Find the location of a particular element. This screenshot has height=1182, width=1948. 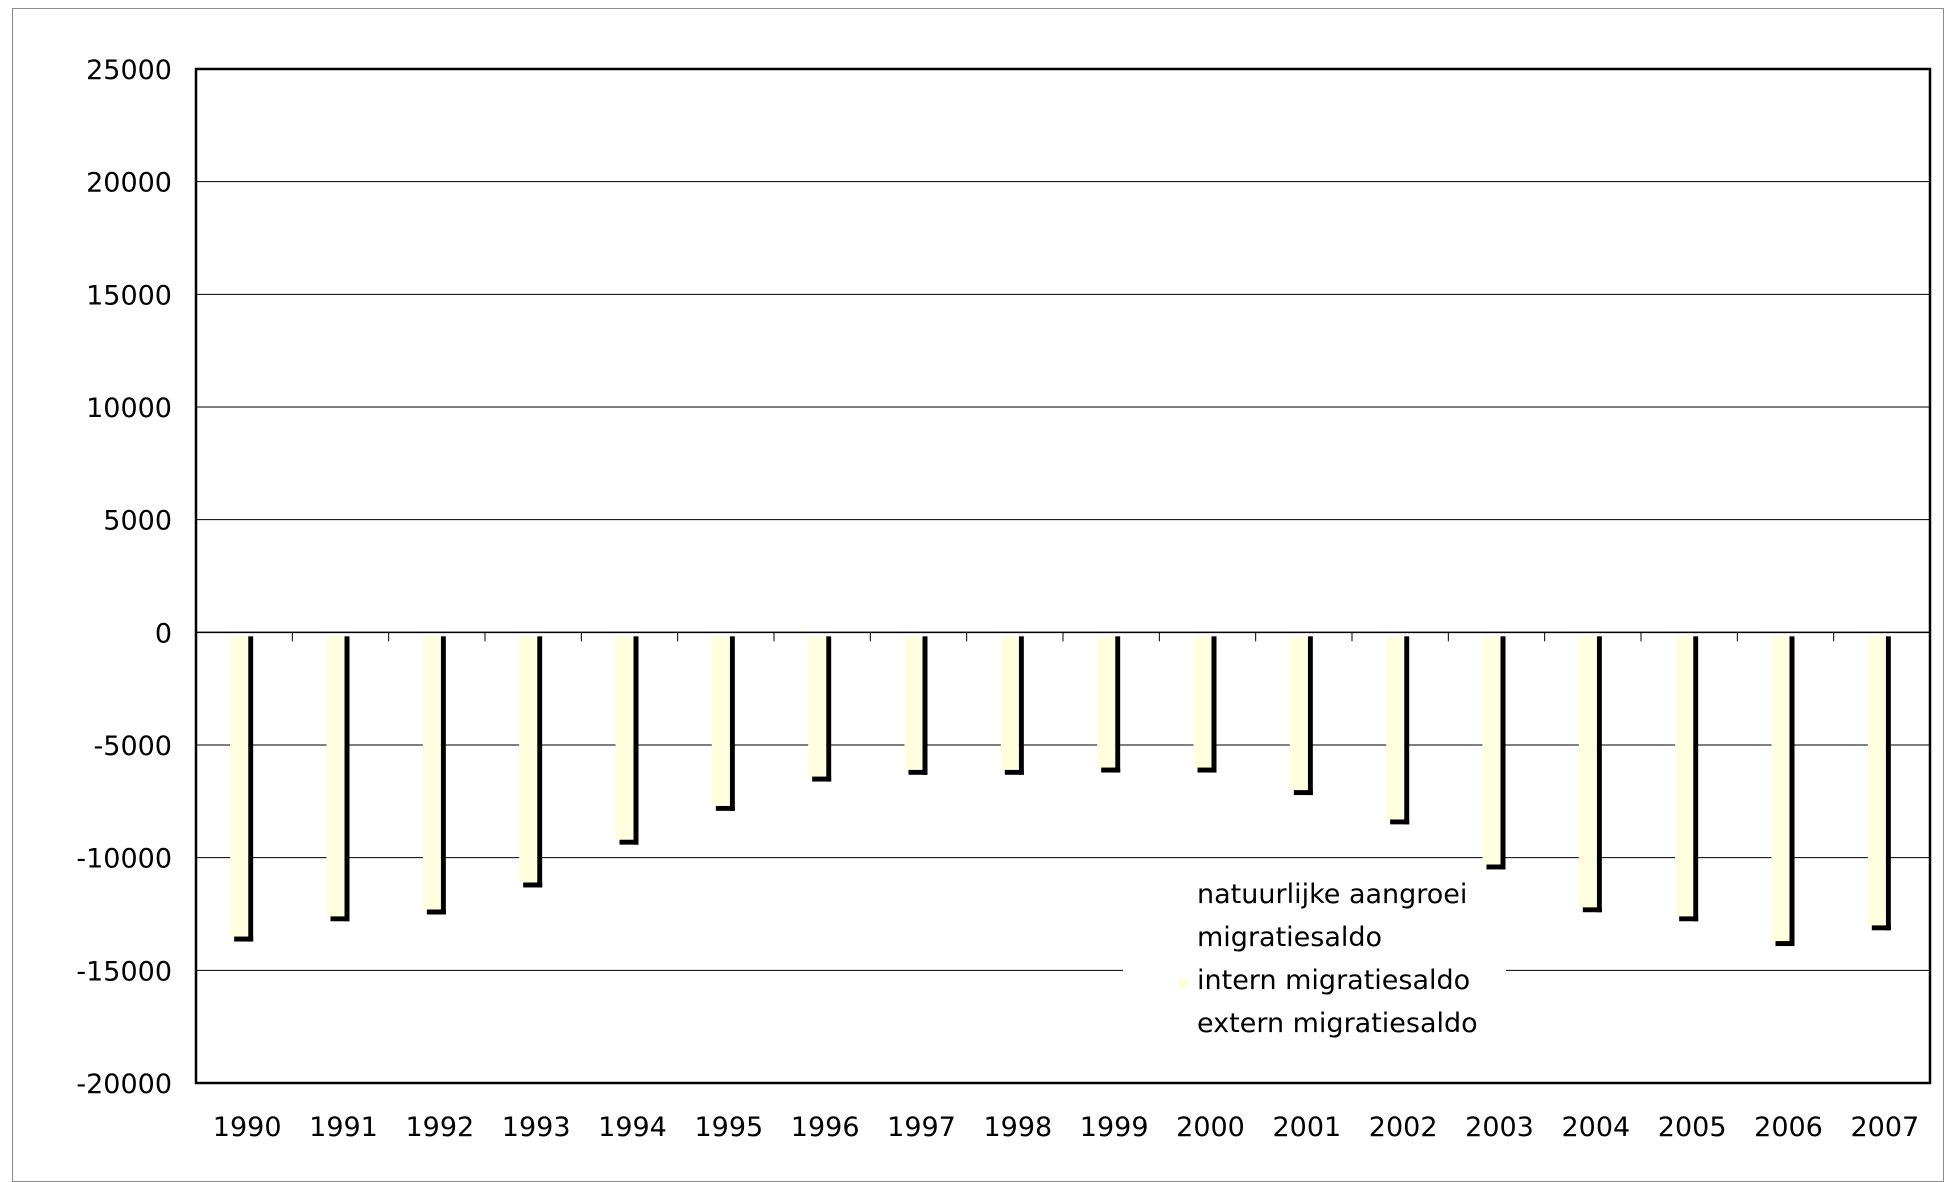

x-tick-label: 1992 is located at coordinates (439, 1127).